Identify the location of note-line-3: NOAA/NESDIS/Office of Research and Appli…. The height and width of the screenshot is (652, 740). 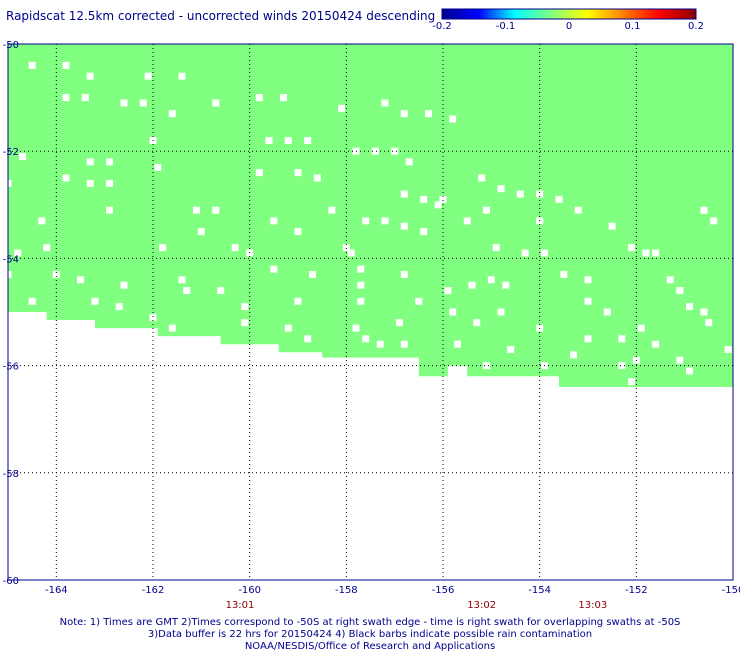
(370, 646).